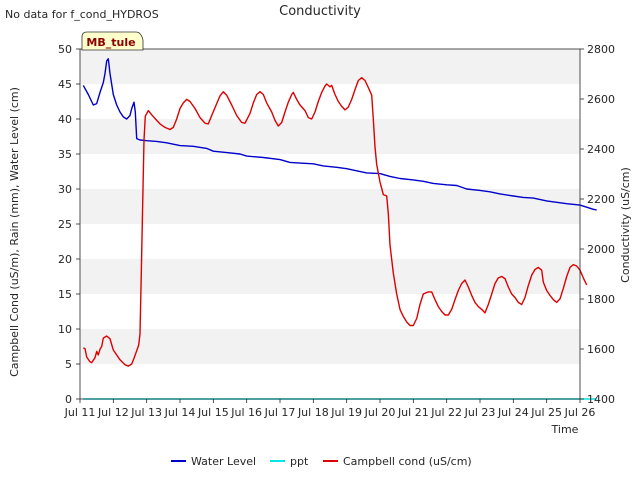 The height and width of the screenshot is (480, 640). What do you see at coordinates (65, 224) in the screenshot?
I see `left-tick-label: 25` at bounding box center [65, 224].